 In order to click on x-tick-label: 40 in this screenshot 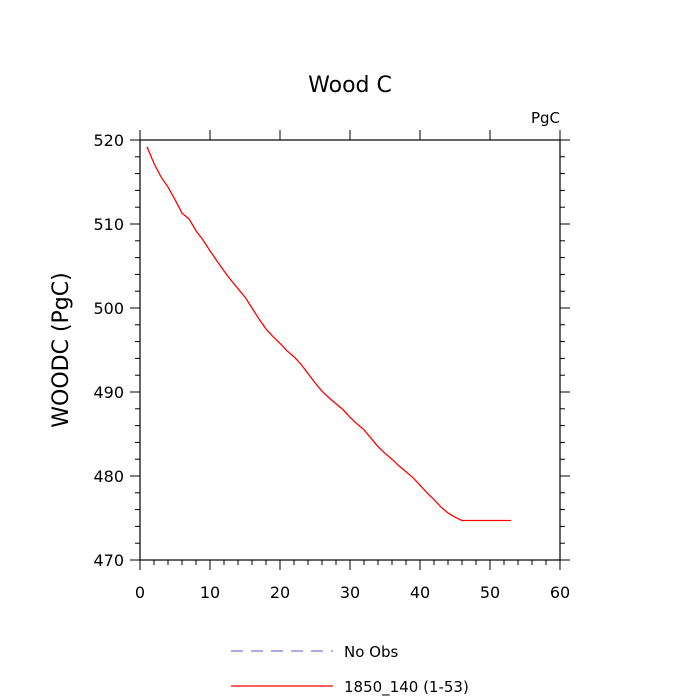, I will do `click(420, 592)`.